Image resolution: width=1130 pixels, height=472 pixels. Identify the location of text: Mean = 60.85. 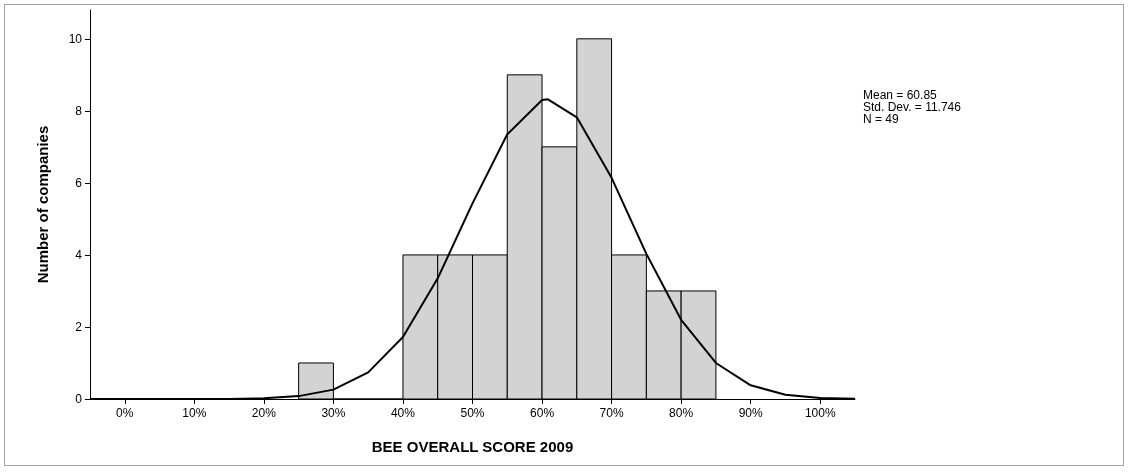
(900, 95).